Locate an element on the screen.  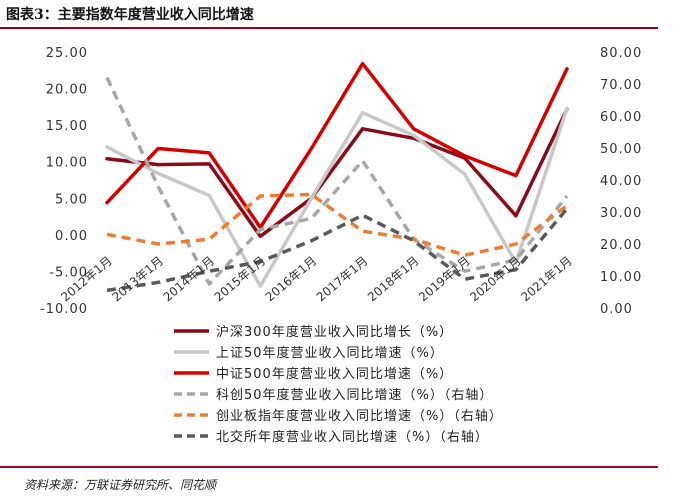
left-tick-label: 25.00 is located at coordinates (67, 53).